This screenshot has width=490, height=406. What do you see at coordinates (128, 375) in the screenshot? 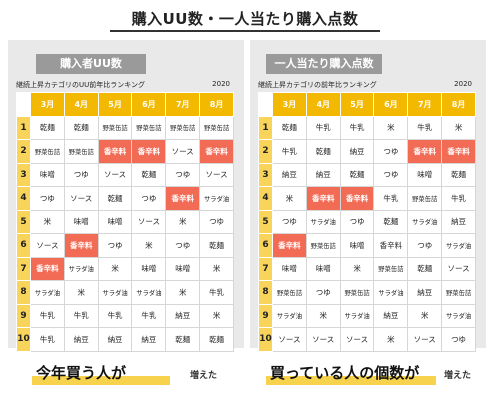
I see `caption-left: 今年買う人が 増えた` at bounding box center [128, 375].